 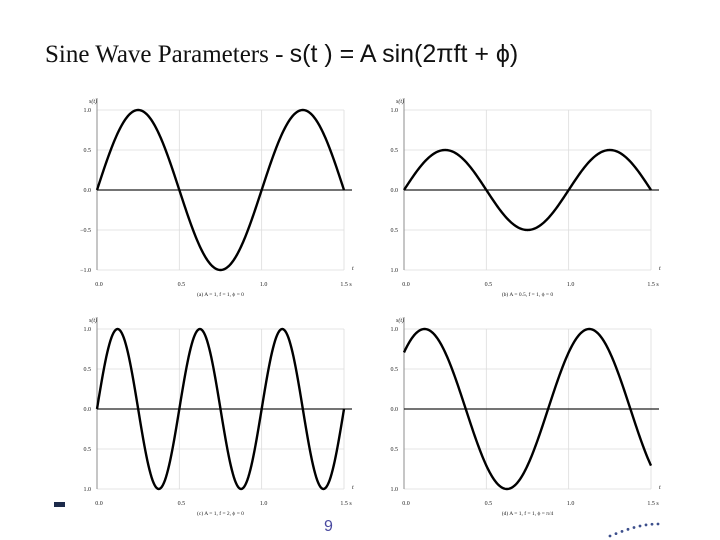 What do you see at coordinates (528, 513) in the screenshot?
I see `panel-caption: (d) A = 1, f = 1, ϕ = π/4` at bounding box center [528, 513].